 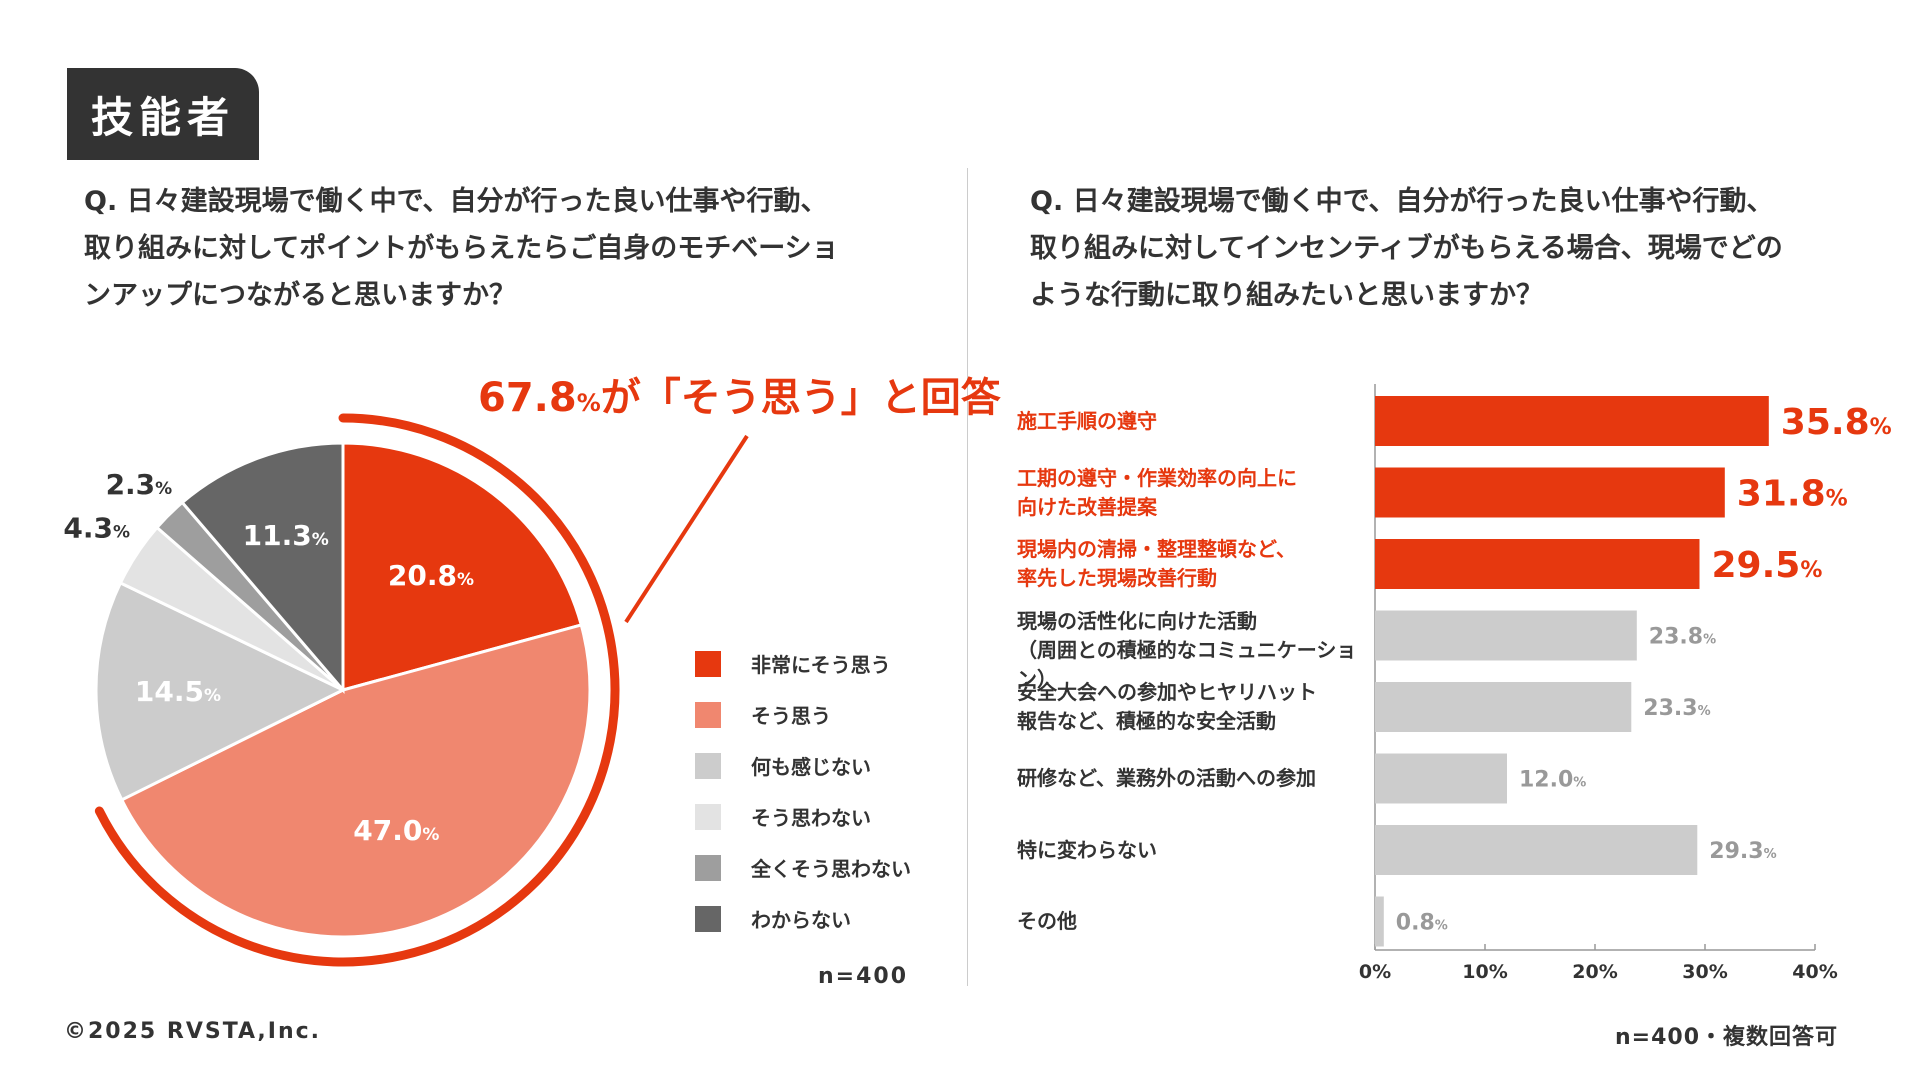 What do you see at coordinates (1192, 493) in the screenshot?
I see `bar-category-label: 工期の遵守・作業効率の向上に 向けた改善提案` at bounding box center [1192, 493].